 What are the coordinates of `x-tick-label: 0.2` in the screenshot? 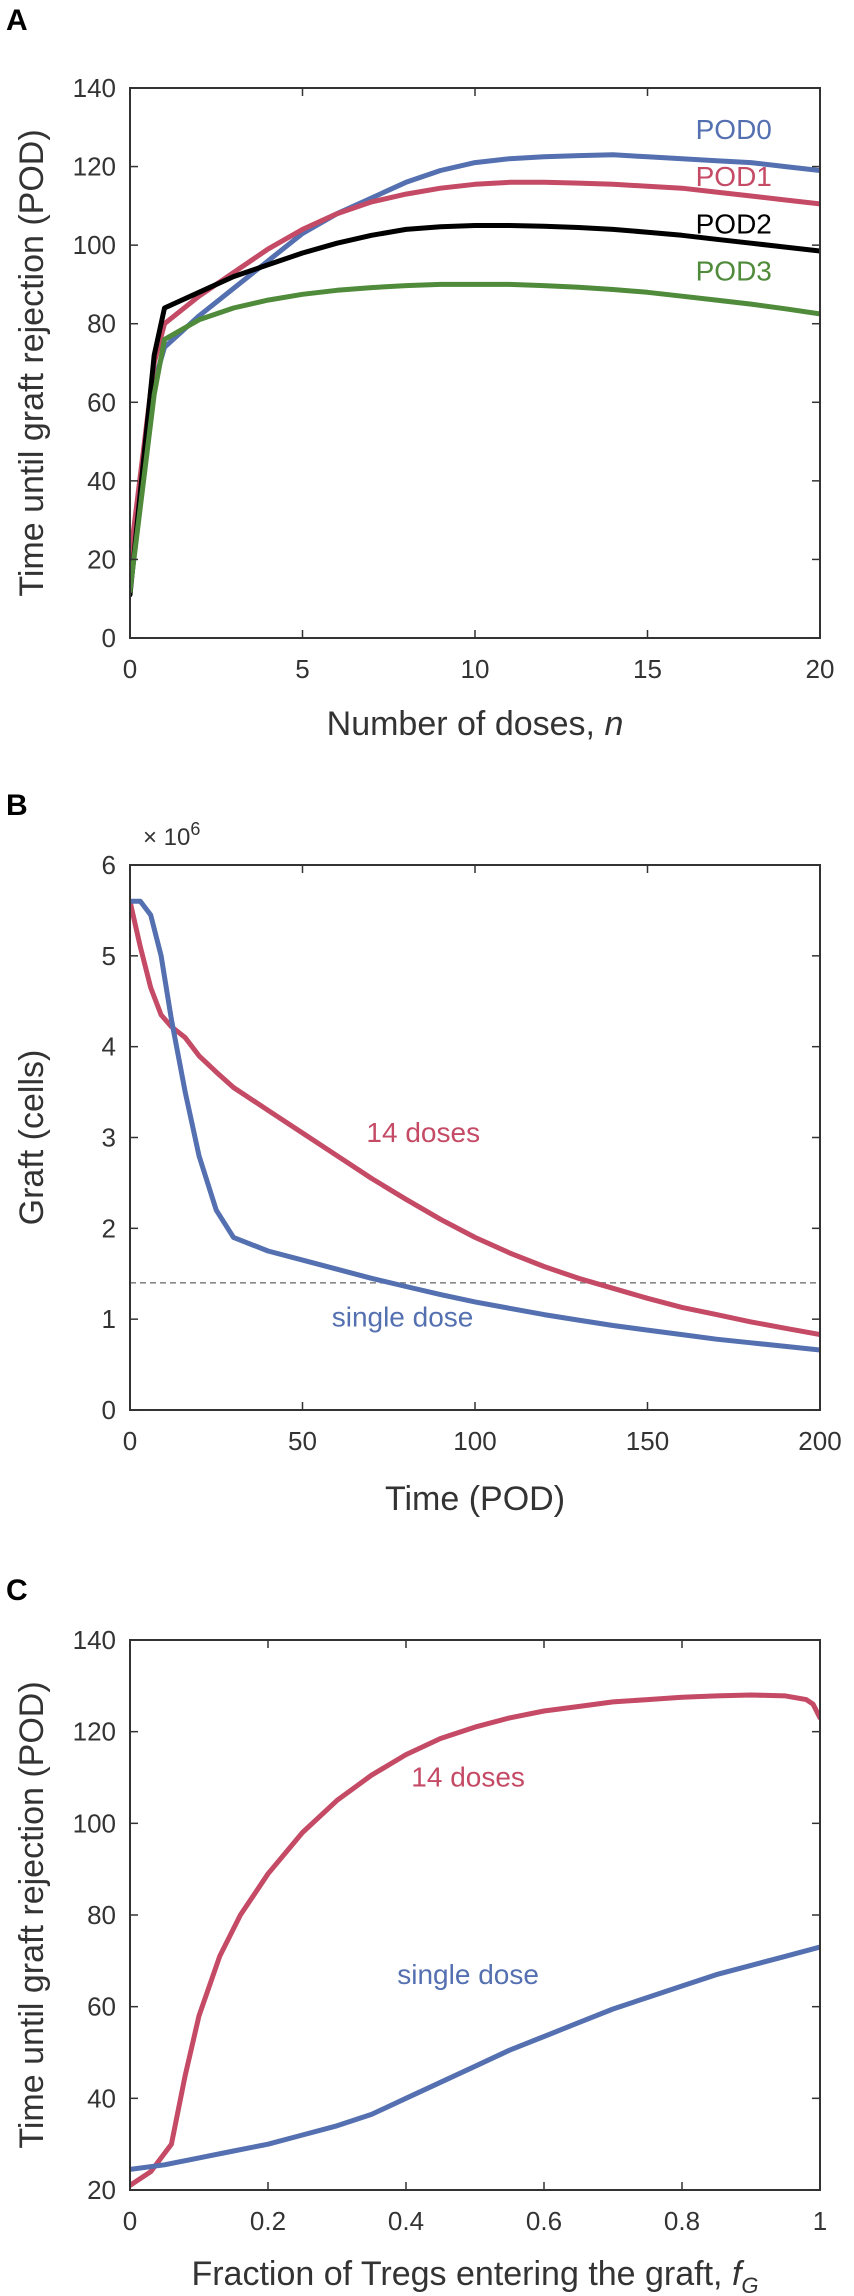 It's located at (268, 2221).